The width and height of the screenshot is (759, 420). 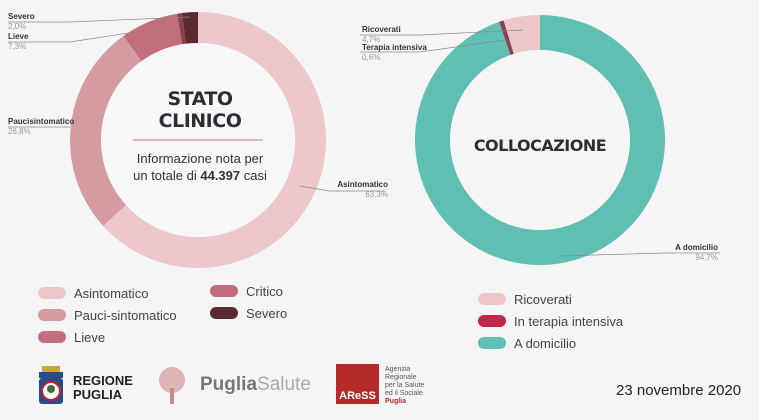 What do you see at coordinates (21, 21) in the screenshot?
I see `callout-severo: Severo 2,0%` at bounding box center [21, 21].